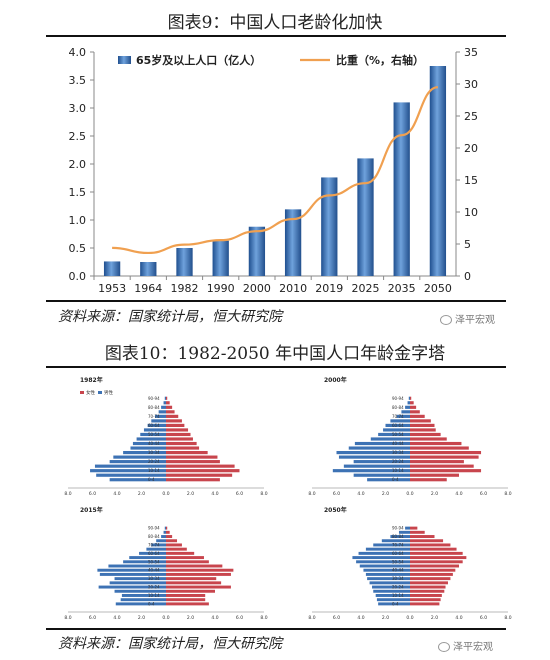 This screenshot has width=550, height=660. Describe the element at coordinates (276, 36) in the screenshot. I see `title-rule` at that location.